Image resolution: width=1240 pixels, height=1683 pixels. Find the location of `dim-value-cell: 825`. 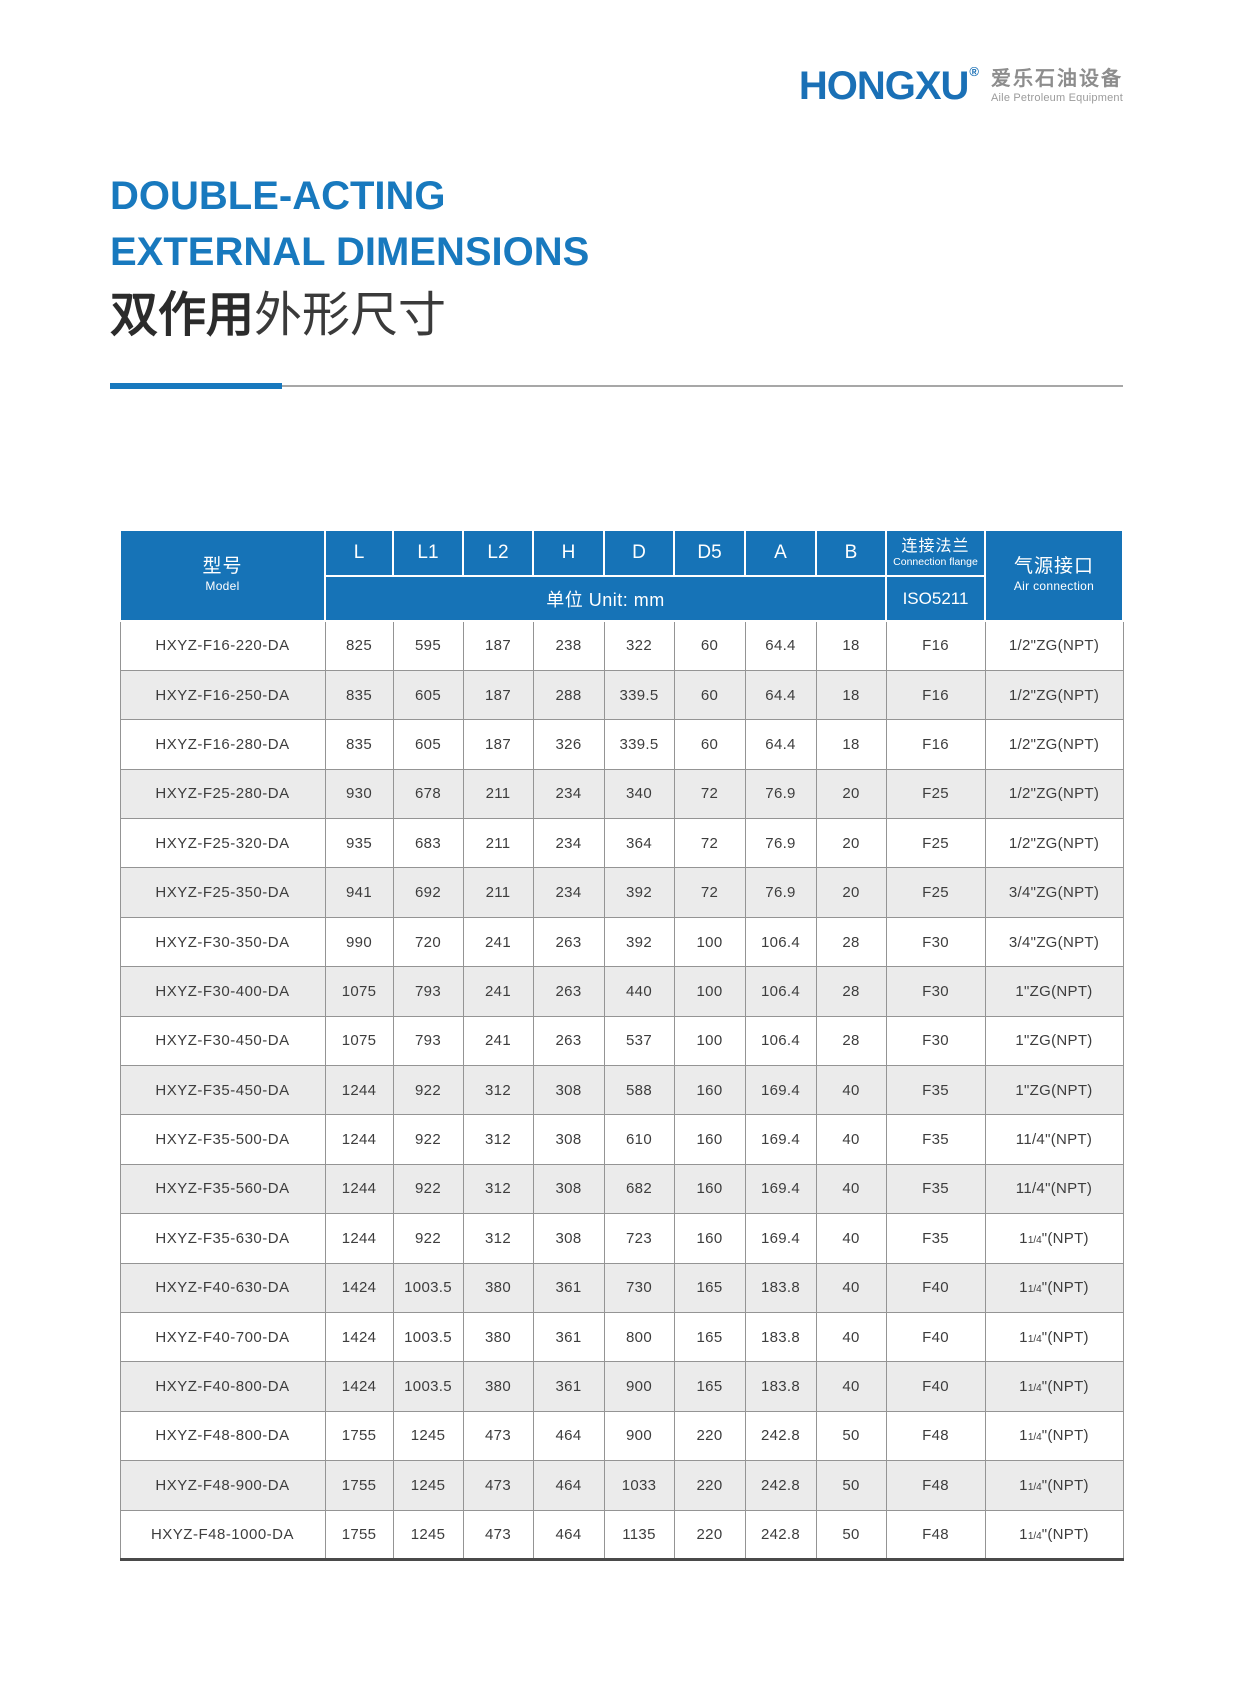

dim-value-cell: 825 is located at coordinates (359, 645).